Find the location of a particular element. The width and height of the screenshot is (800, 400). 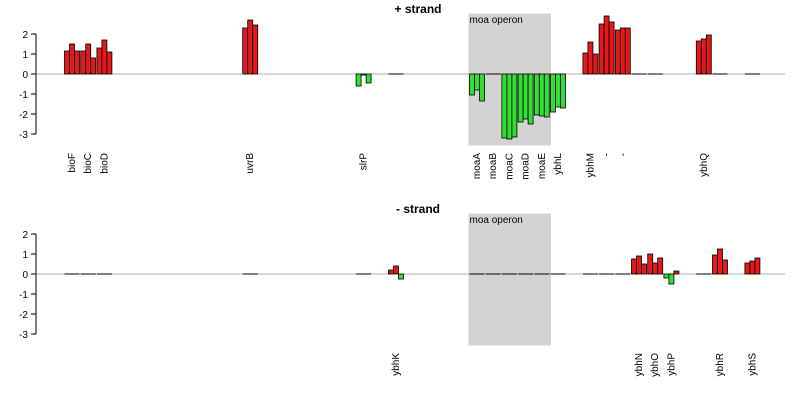

gene-label: moaB is located at coordinates (493, 166).